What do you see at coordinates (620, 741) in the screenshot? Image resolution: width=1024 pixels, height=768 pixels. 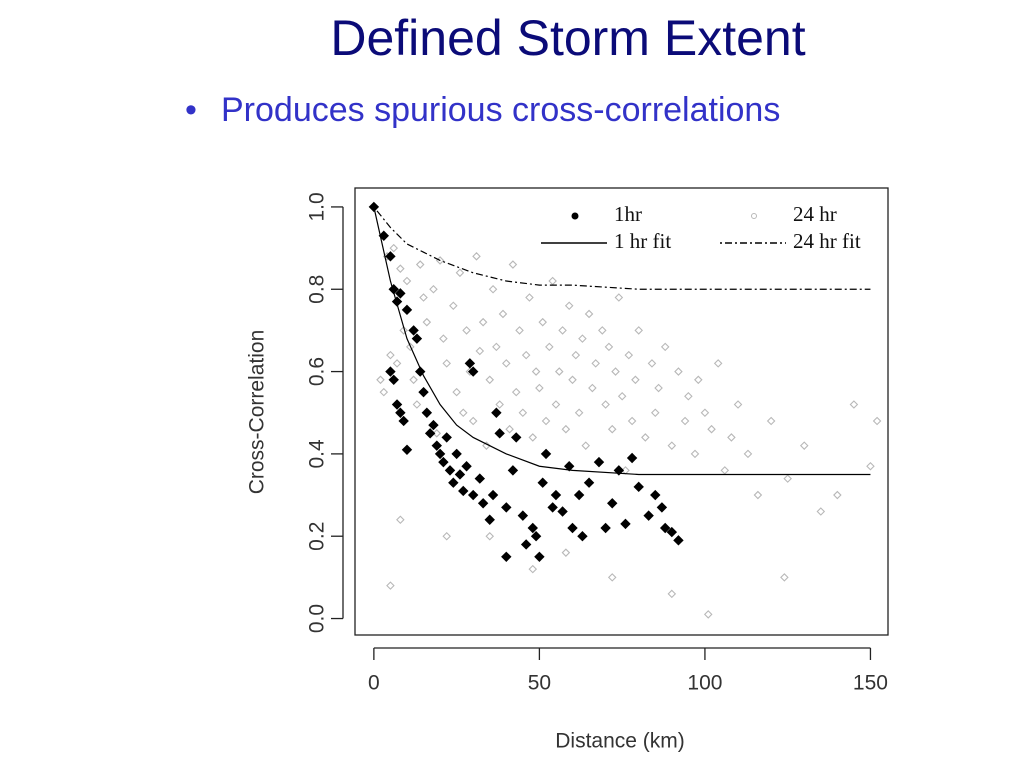 I see `x-axis-label: Distance (km)` at bounding box center [620, 741].